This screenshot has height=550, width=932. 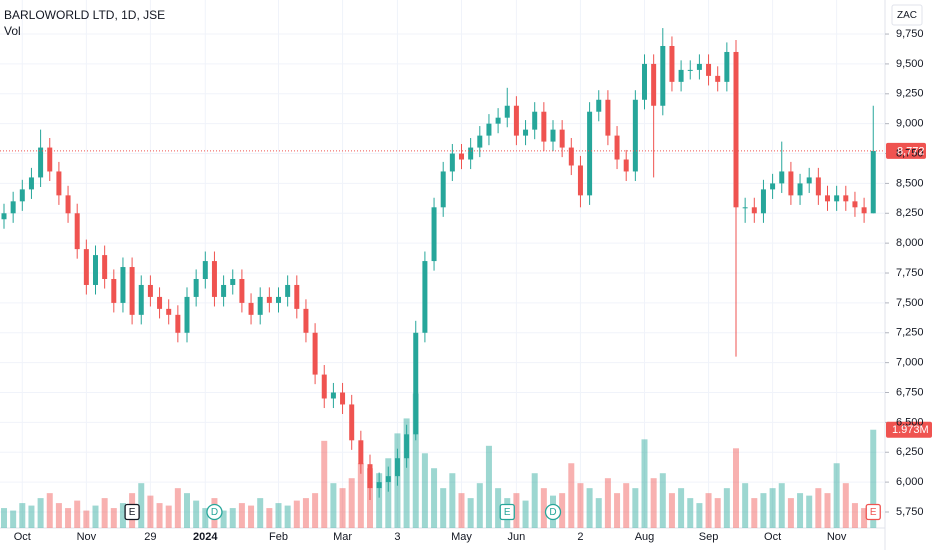 What do you see at coordinates (87, 537) in the screenshot?
I see `x-tick-label: Nov` at bounding box center [87, 537].